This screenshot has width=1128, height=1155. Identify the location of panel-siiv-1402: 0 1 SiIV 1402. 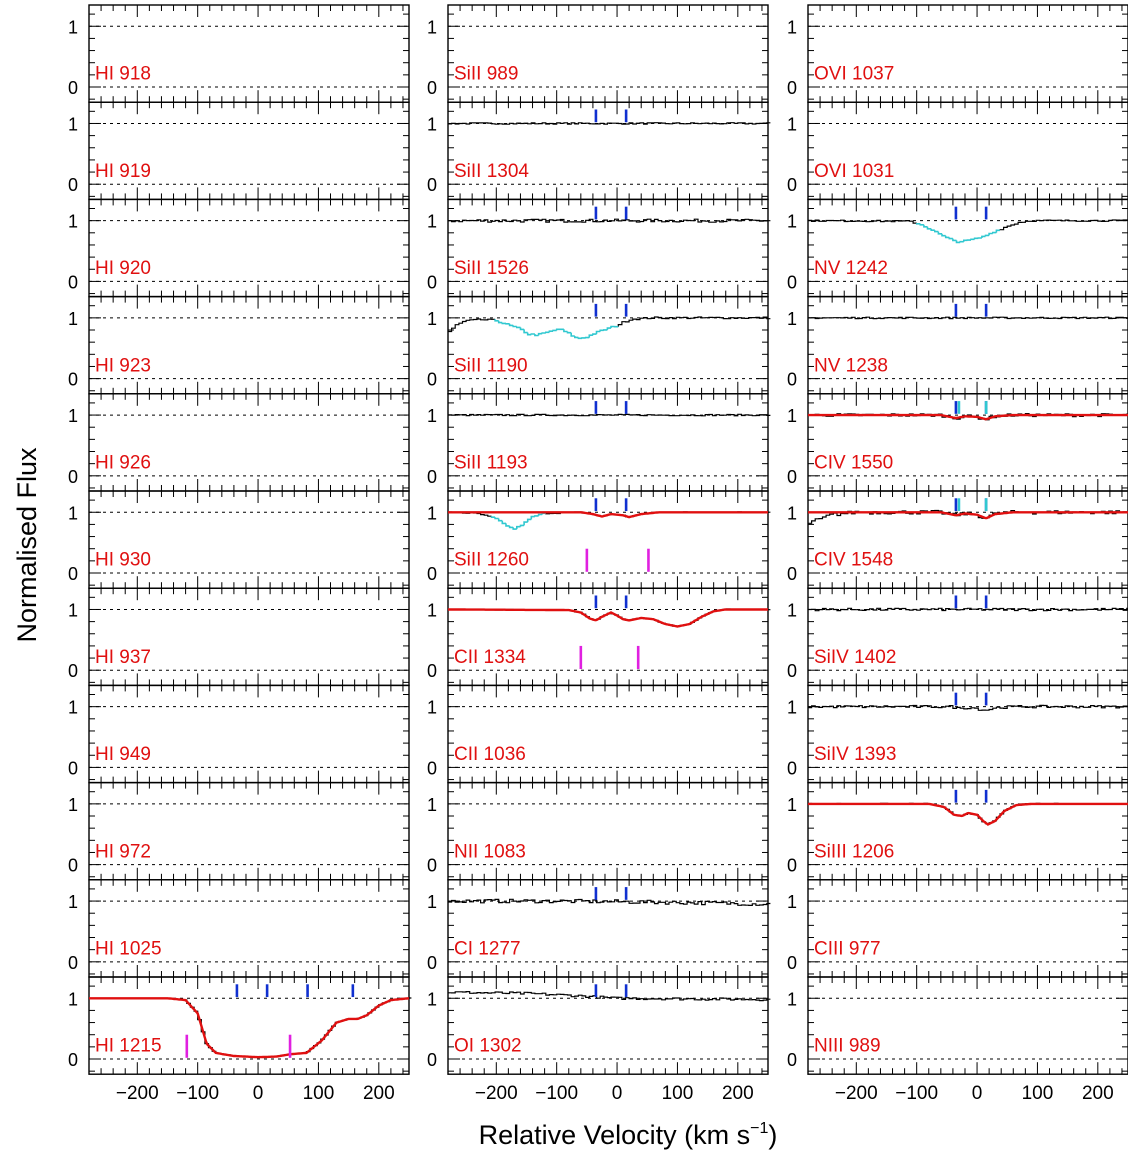
(957, 637).